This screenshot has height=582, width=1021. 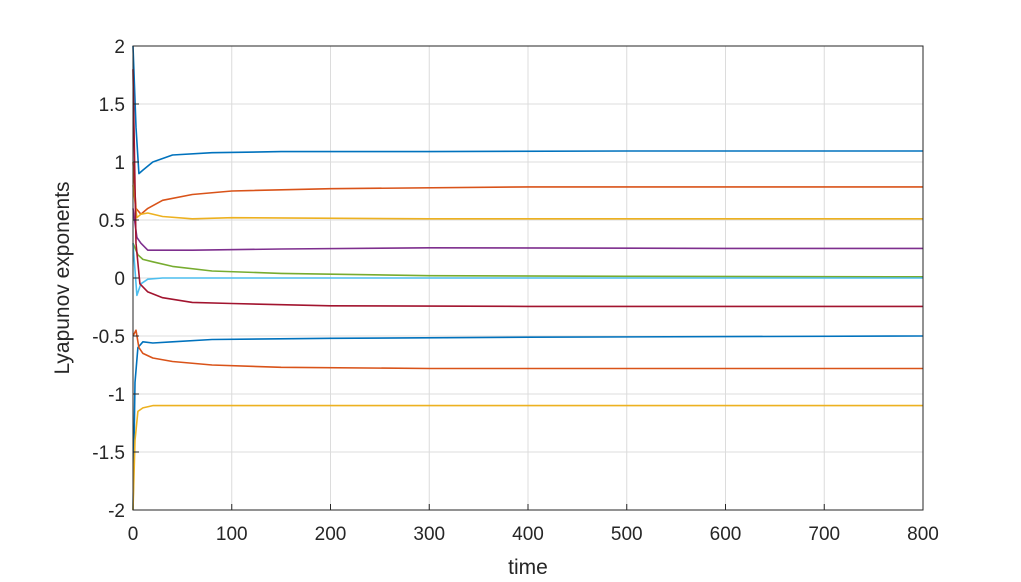 I want to click on x-tick-label: 400, so click(x=528, y=534).